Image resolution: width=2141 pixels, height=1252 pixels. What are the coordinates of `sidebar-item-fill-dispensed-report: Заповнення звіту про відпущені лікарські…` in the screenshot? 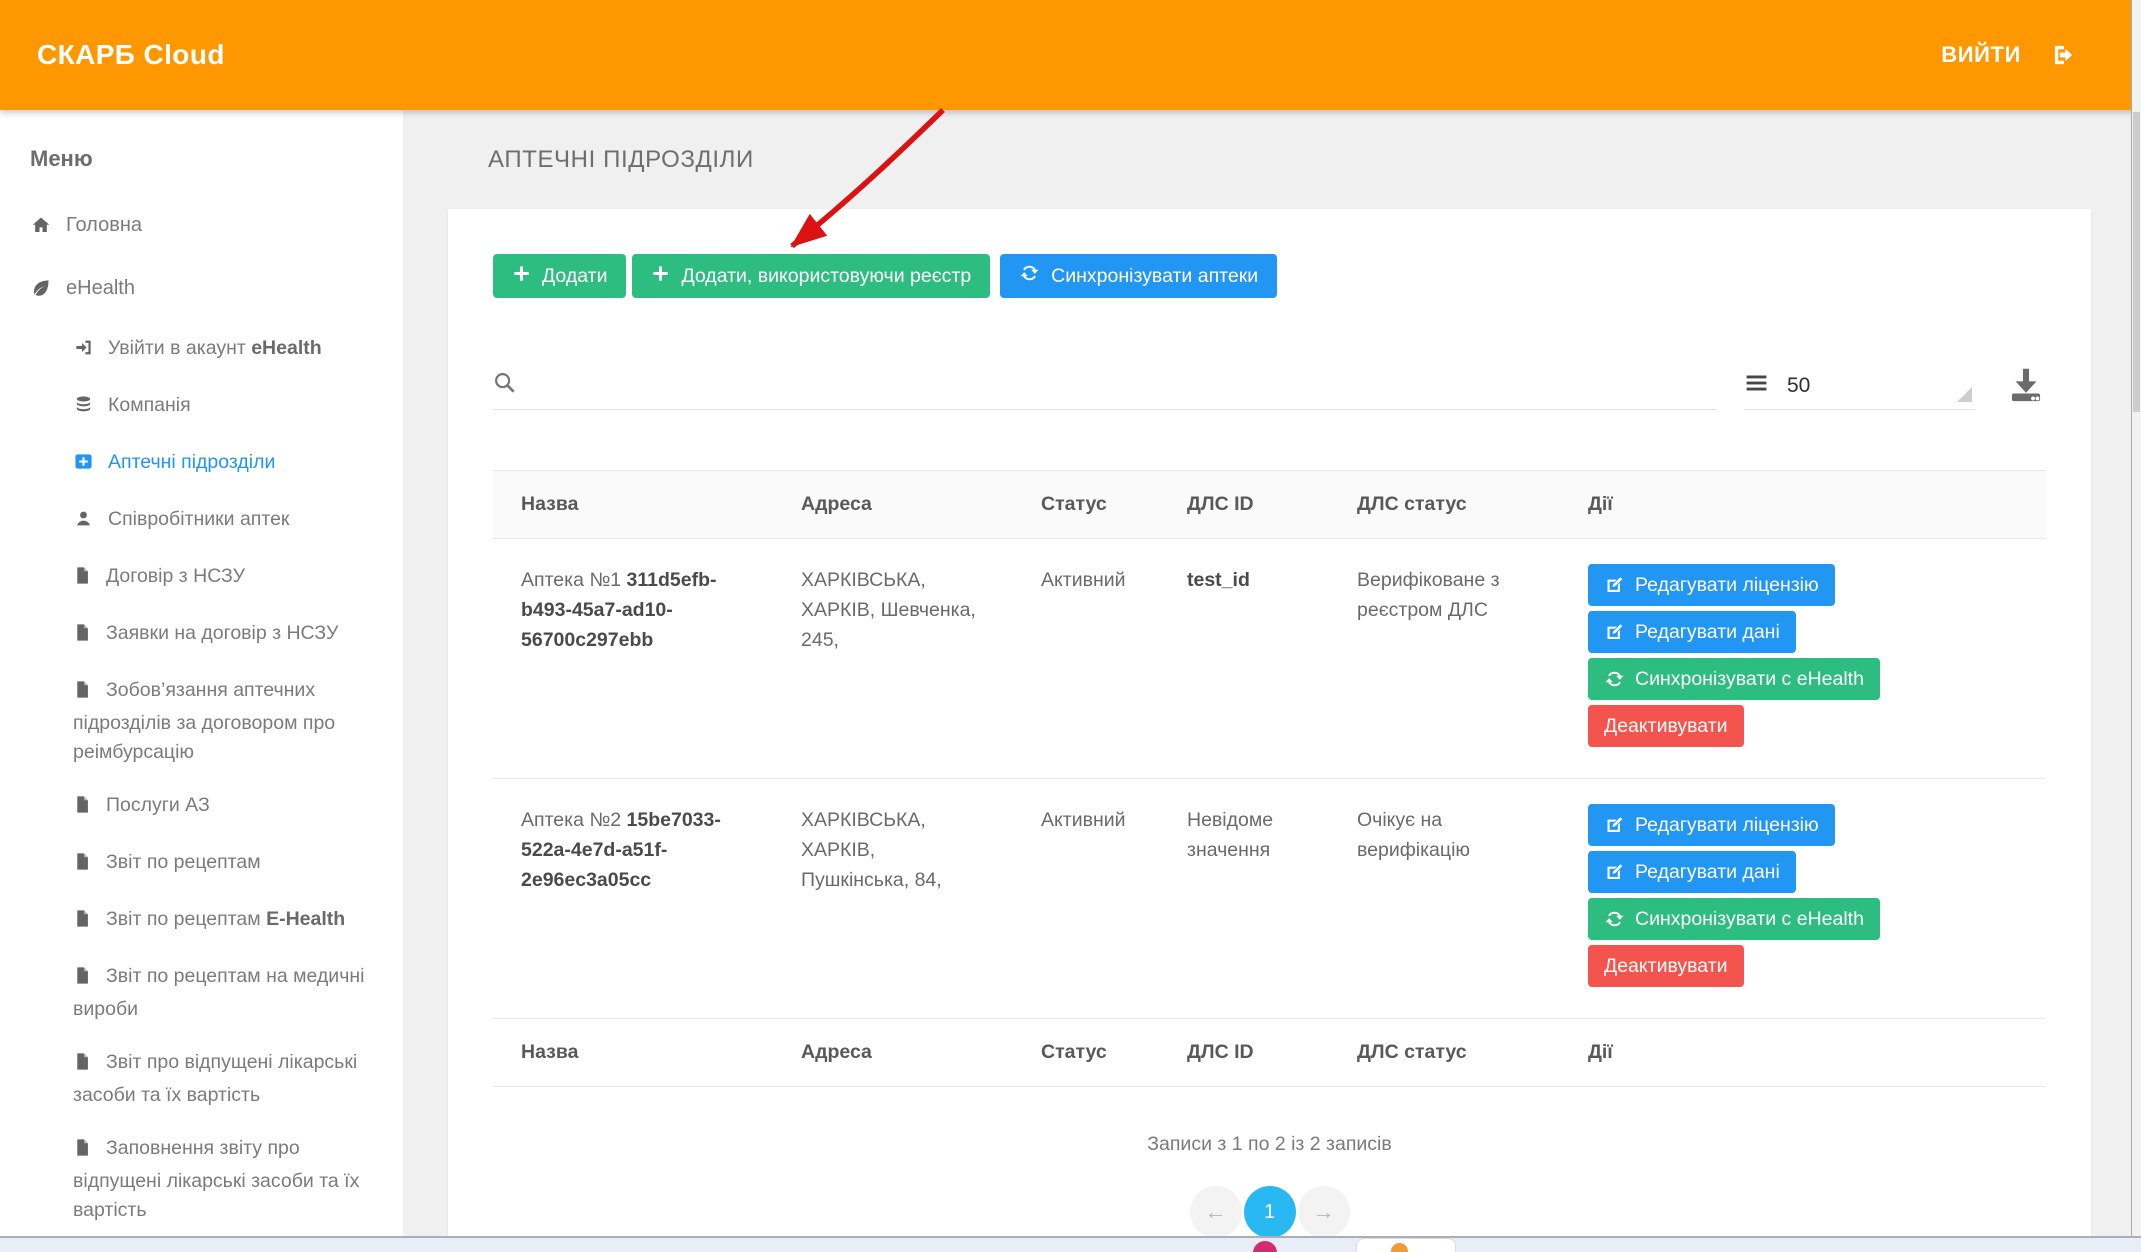 It's located at (207, 1179).